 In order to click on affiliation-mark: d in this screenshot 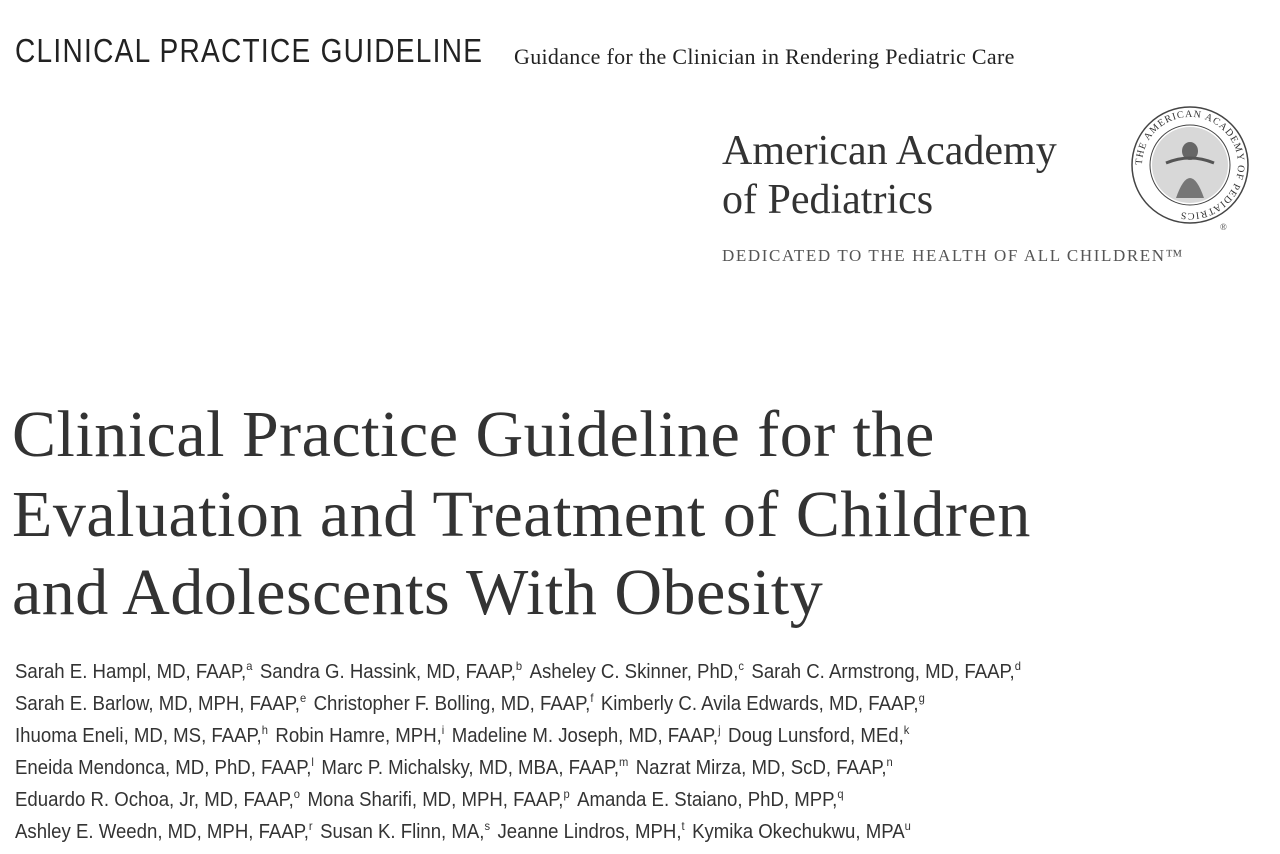, I will do `click(1017, 666)`.